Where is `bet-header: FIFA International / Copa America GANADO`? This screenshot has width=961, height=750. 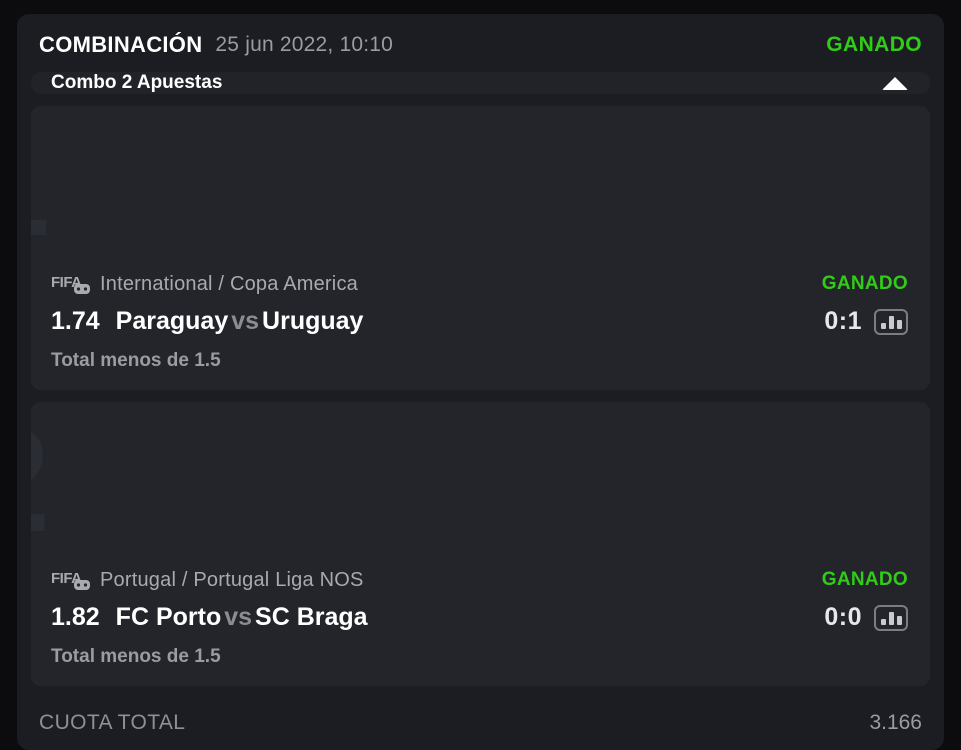
bet-header: FIFA International / Copa America GANADO is located at coordinates (479, 284).